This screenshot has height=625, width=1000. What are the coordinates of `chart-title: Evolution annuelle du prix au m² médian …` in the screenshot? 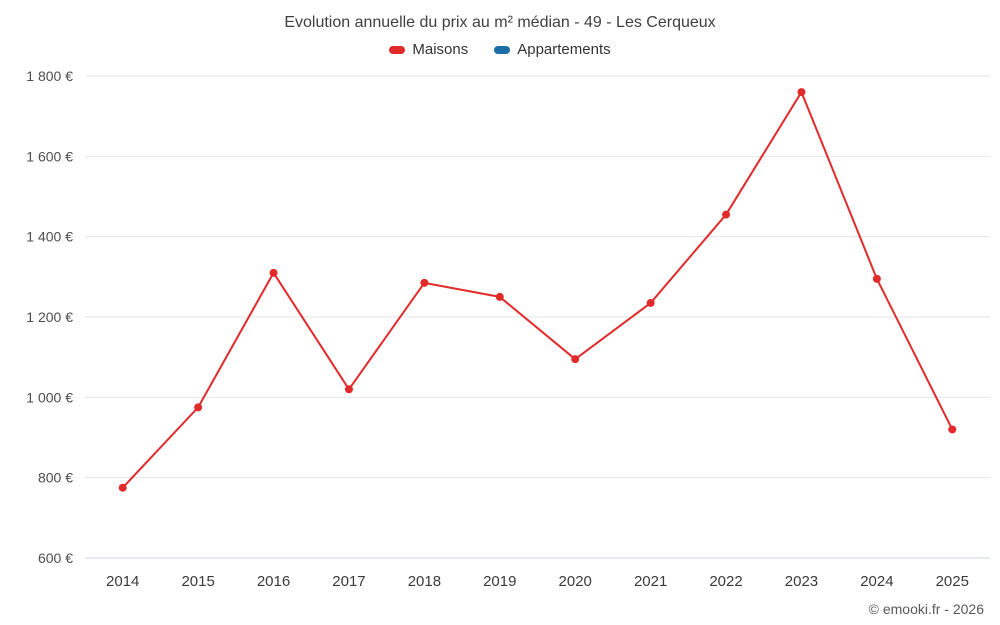 It's located at (500, 22).